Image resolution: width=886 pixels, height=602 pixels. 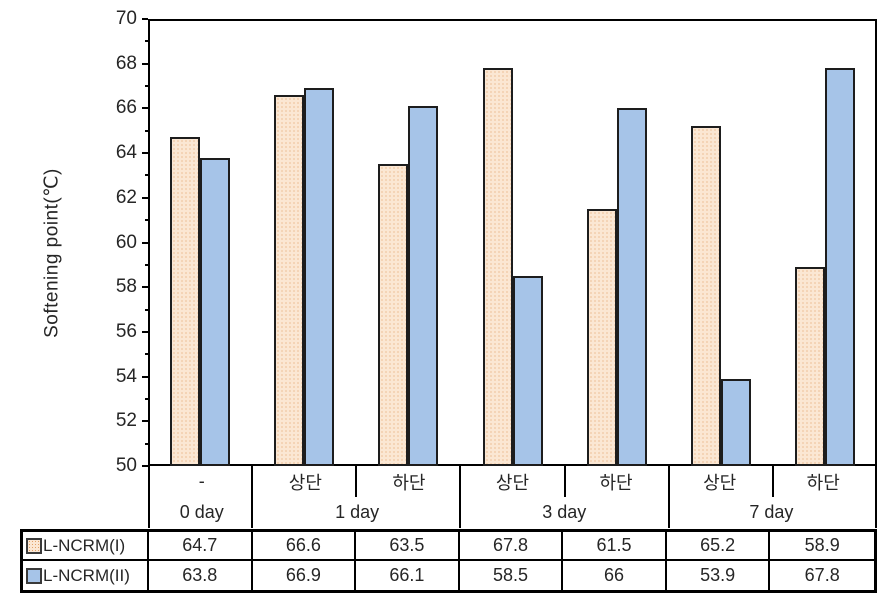 What do you see at coordinates (735, 422) in the screenshot?
I see `bar-L-NCRM(II)-group5` at bounding box center [735, 422].